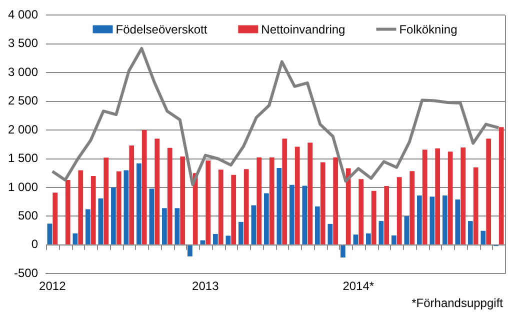 The height and width of the screenshot is (324, 511). I want to click on y-tick-label: 2 500, so click(23, 101).